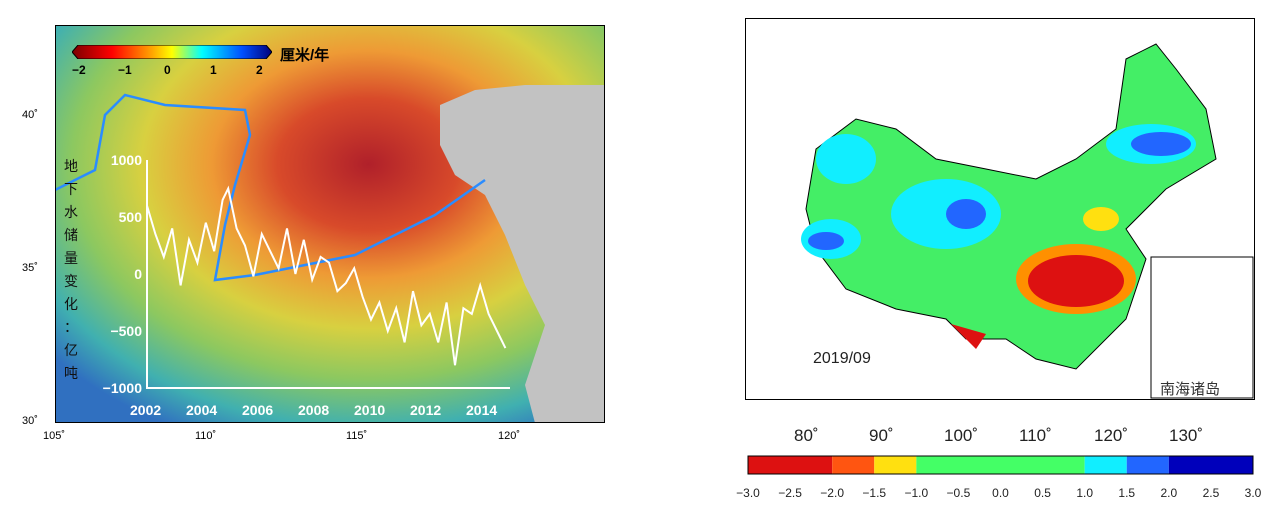 Image resolution: width=1280 pixels, height=523 pixels. Describe the element at coordinates (916, 493) in the screenshot. I see `colorbar-tick: −1.0` at that location.